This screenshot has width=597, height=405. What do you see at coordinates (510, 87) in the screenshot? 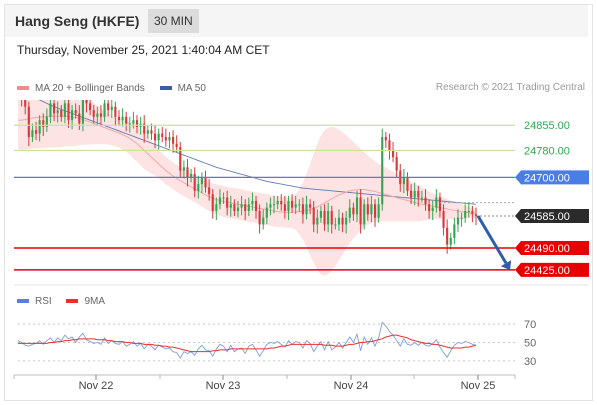
I see `research-credit: Research © 2021 Trading Central` at bounding box center [510, 87].